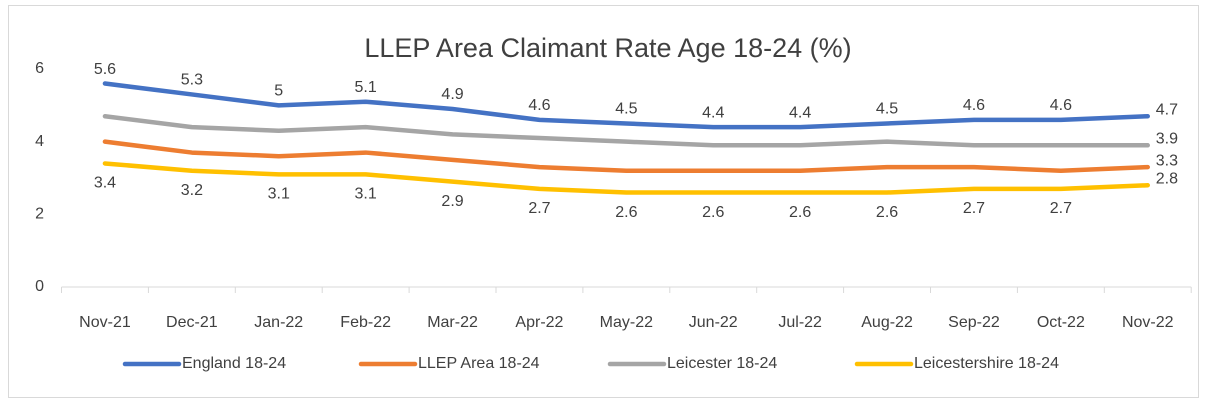 This screenshot has width=1208, height=408. What do you see at coordinates (39, 214) in the screenshot?
I see `y-tick-label: 2` at bounding box center [39, 214].